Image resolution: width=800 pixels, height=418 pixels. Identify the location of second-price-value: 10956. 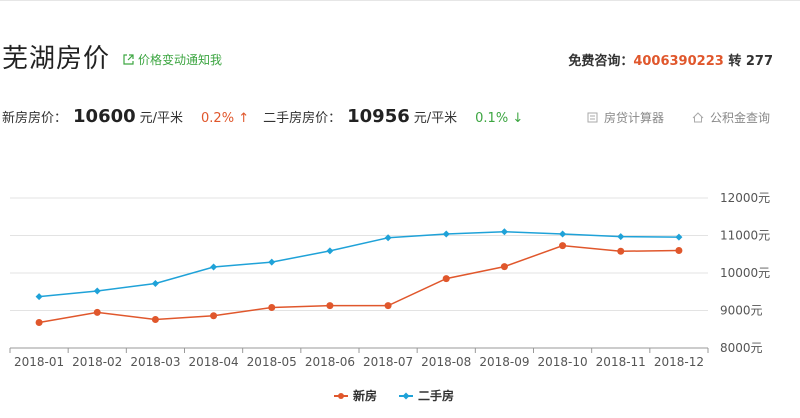
(378, 116).